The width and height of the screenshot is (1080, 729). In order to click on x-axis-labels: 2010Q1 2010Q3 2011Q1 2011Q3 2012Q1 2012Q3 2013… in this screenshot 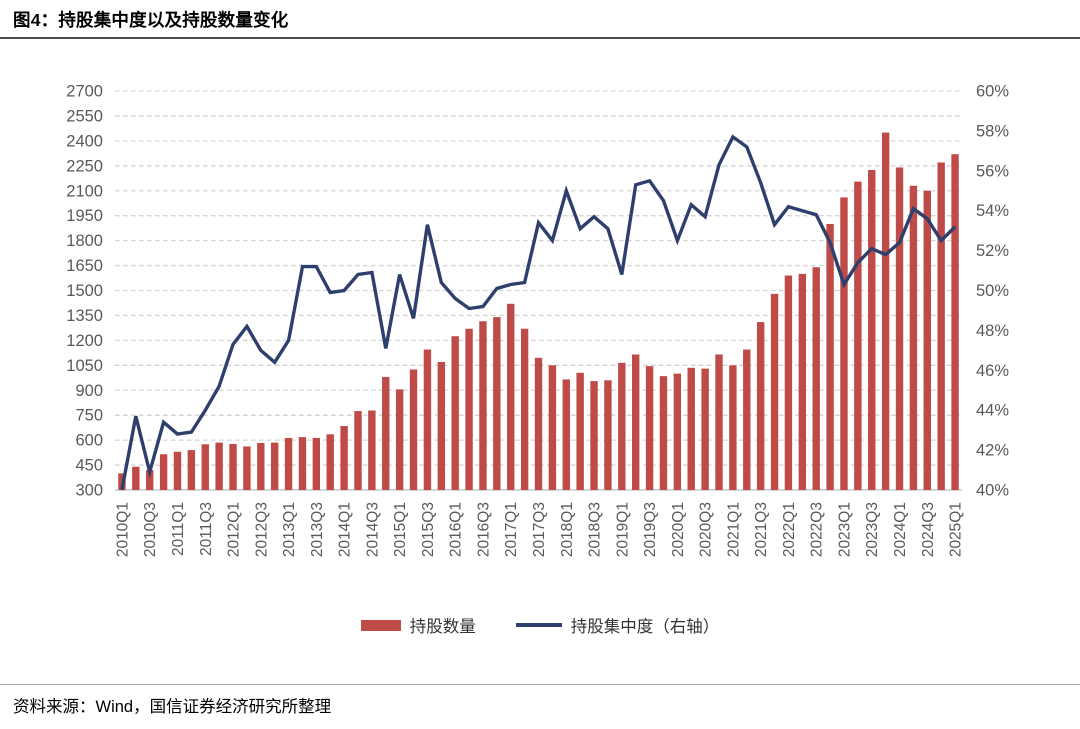, I will do `click(539, 529)`.